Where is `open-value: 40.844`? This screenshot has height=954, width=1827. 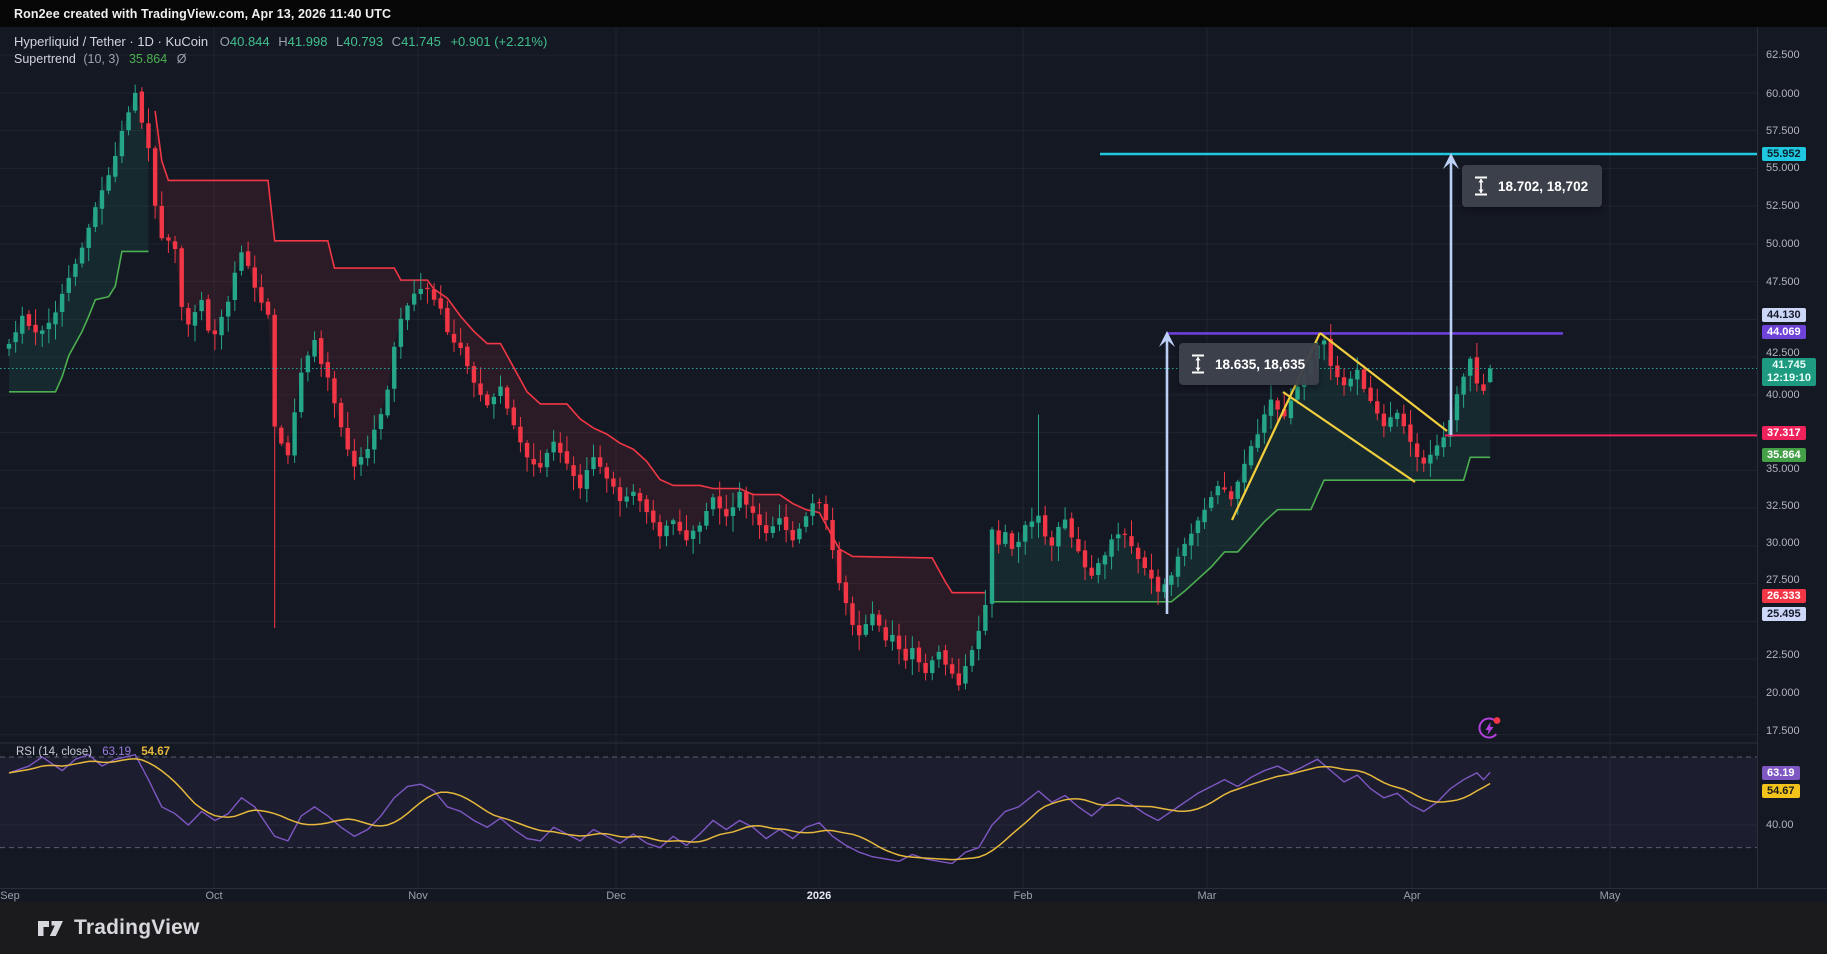 open-value: 40.844 is located at coordinates (249, 41).